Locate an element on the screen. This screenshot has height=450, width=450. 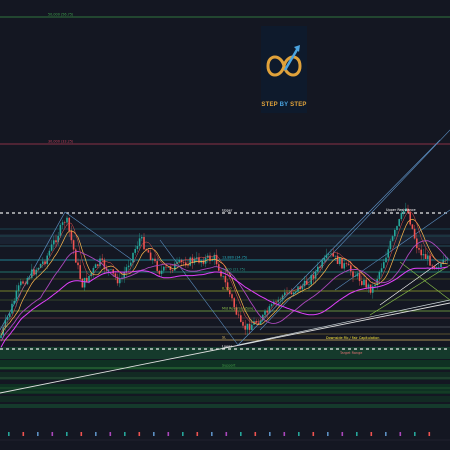
logo-word-2: BY is located at coordinates (284, 105).